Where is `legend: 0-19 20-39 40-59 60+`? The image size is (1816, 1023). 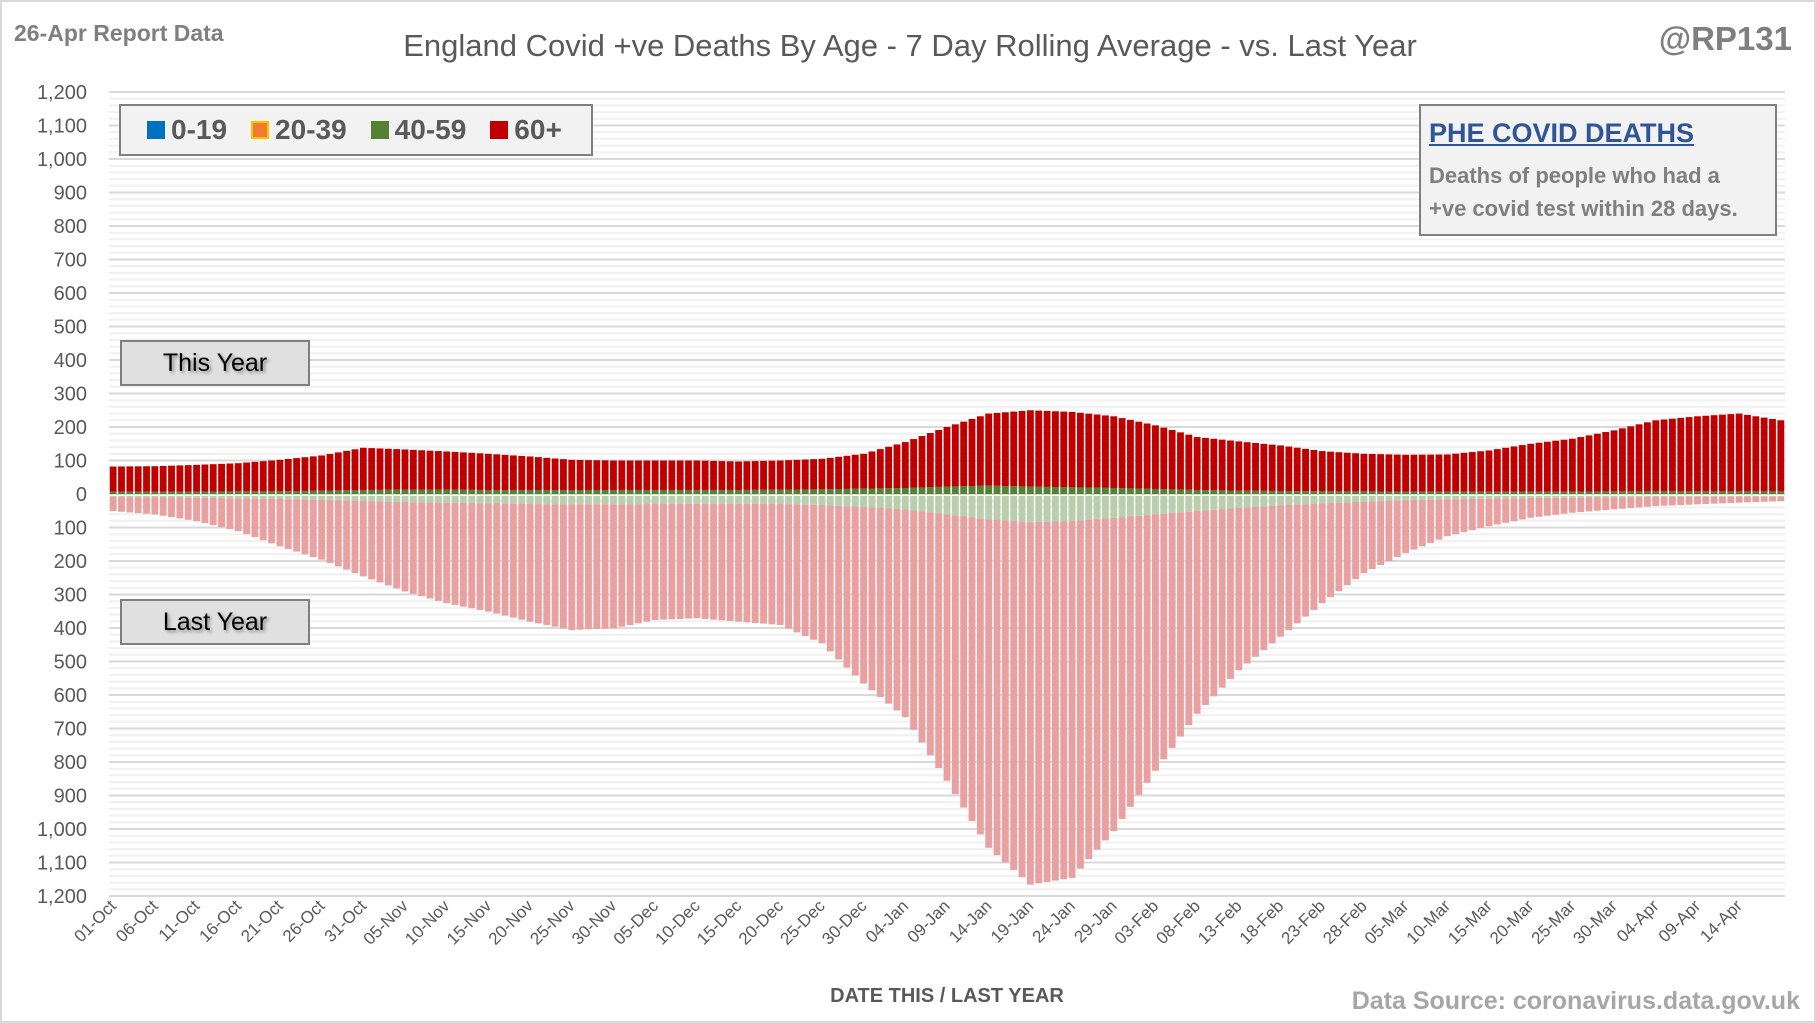 legend: 0-19 20-39 40-59 60+ is located at coordinates (356, 130).